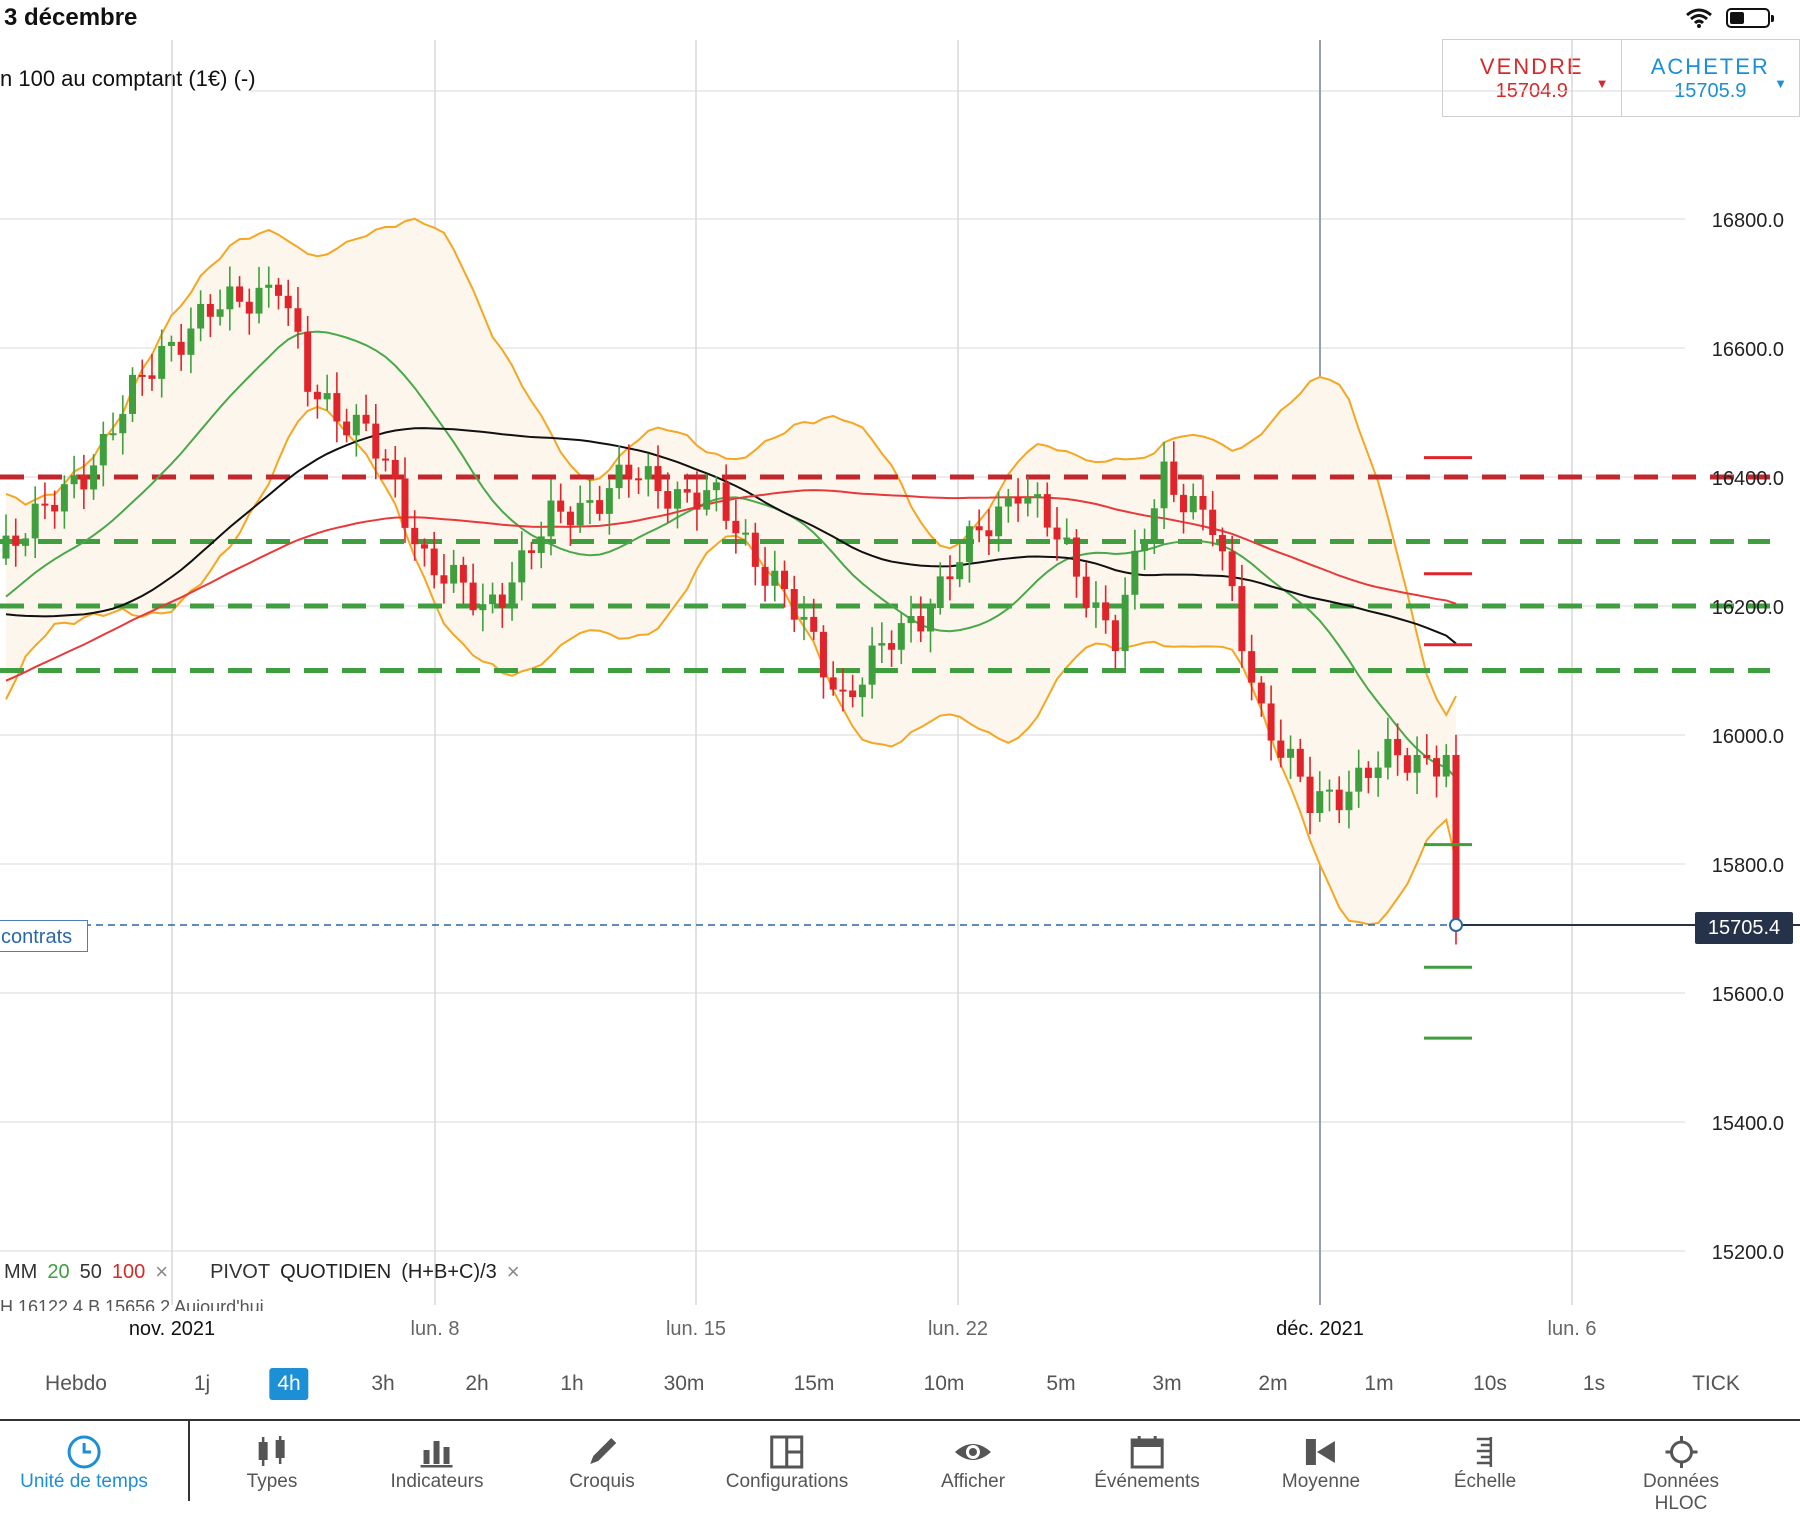  What do you see at coordinates (572, 1383) in the screenshot?
I see `timeframe-1h: 1h` at bounding box center [572, 1383].